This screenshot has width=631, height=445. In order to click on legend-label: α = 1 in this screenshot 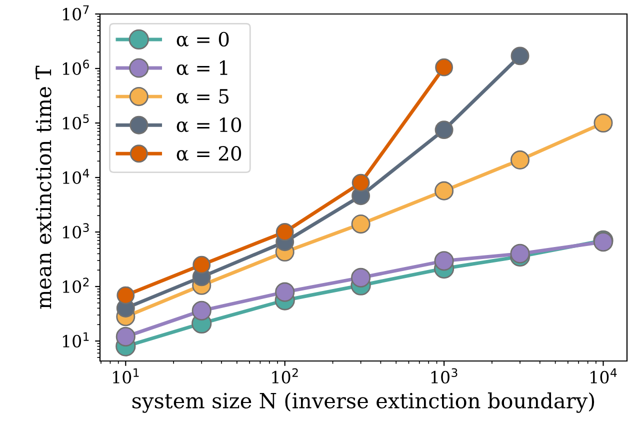, I will do `click(202, 68)`.